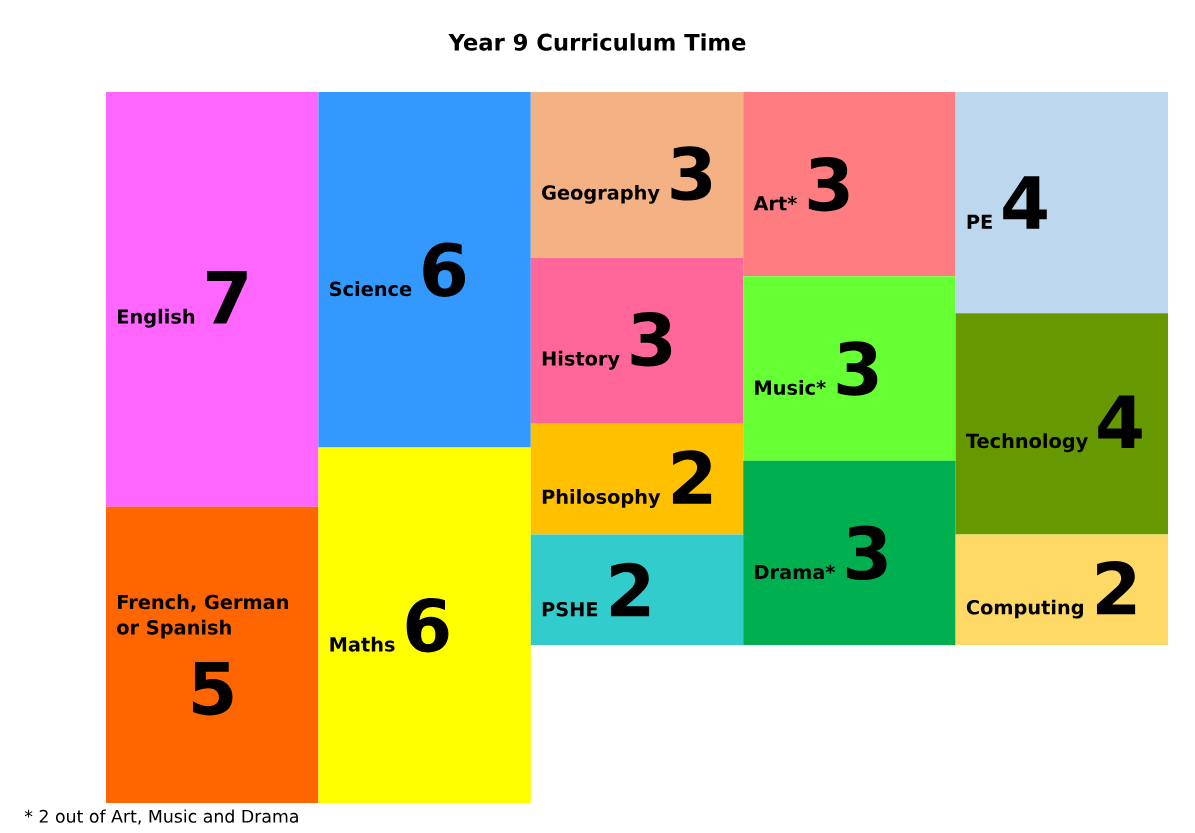 The width and height of the screenshot is (1195, 833). I want to click on category-label: PE, so click(979, 221).